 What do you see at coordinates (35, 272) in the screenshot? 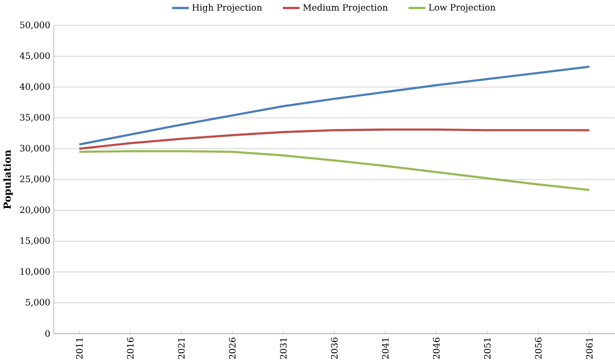
I see `y-tick-label: 10,000` at bounding box center [35, 272].